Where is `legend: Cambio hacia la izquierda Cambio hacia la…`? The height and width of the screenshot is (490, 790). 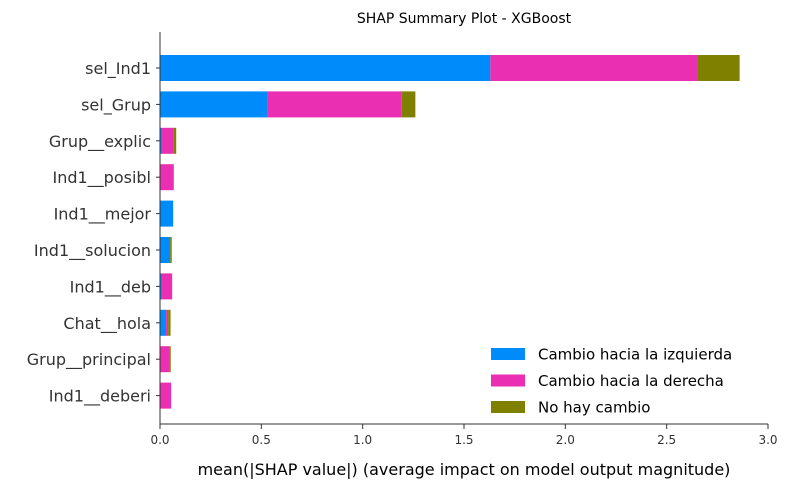 legend: Cambio hacia la izquierda Cambio hacia la… is located at coordinates (611, 381).